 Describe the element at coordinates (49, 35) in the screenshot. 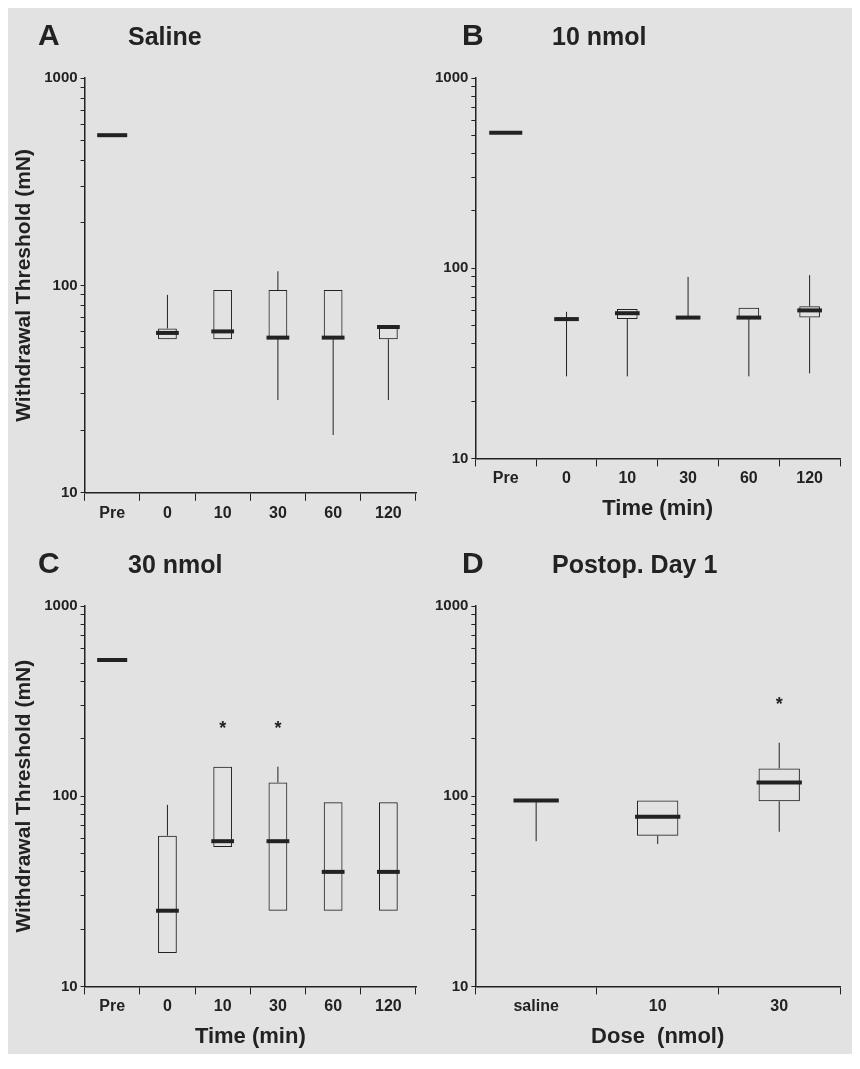

I see `chart-title: A` at that location.